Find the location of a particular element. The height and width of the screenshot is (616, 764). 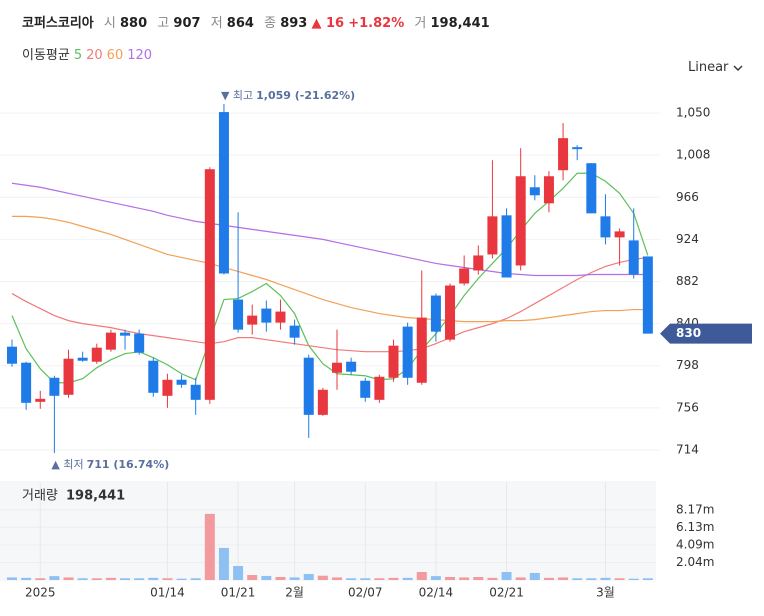

scale-select: Linear is located at coordinates (715, 67).